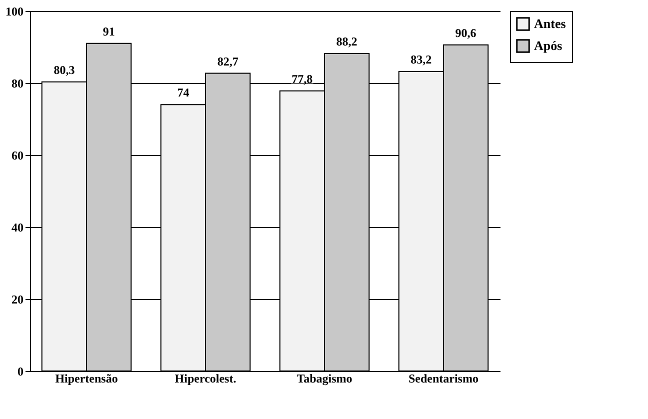  I want to click on x-tick-label: Hipercolest., so click(205, 379).